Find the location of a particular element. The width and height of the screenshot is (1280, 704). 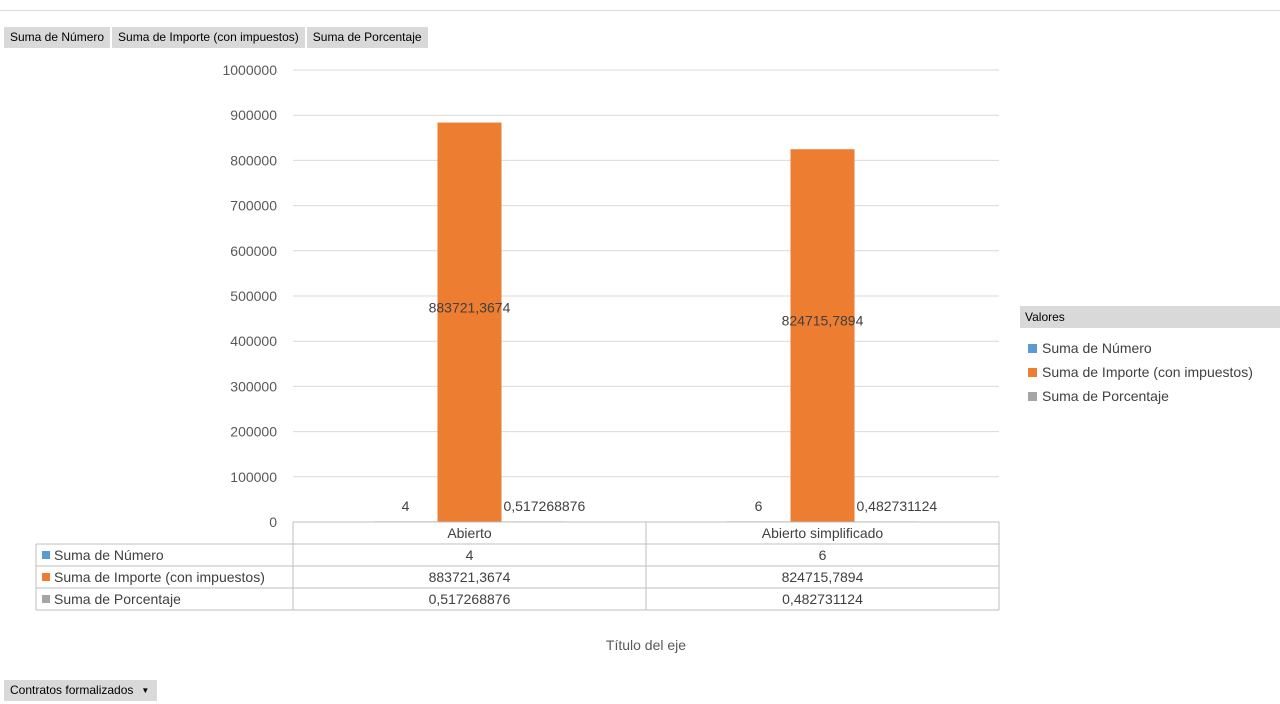

y-tick-label: 600000 is located at coordinates (253, 251).